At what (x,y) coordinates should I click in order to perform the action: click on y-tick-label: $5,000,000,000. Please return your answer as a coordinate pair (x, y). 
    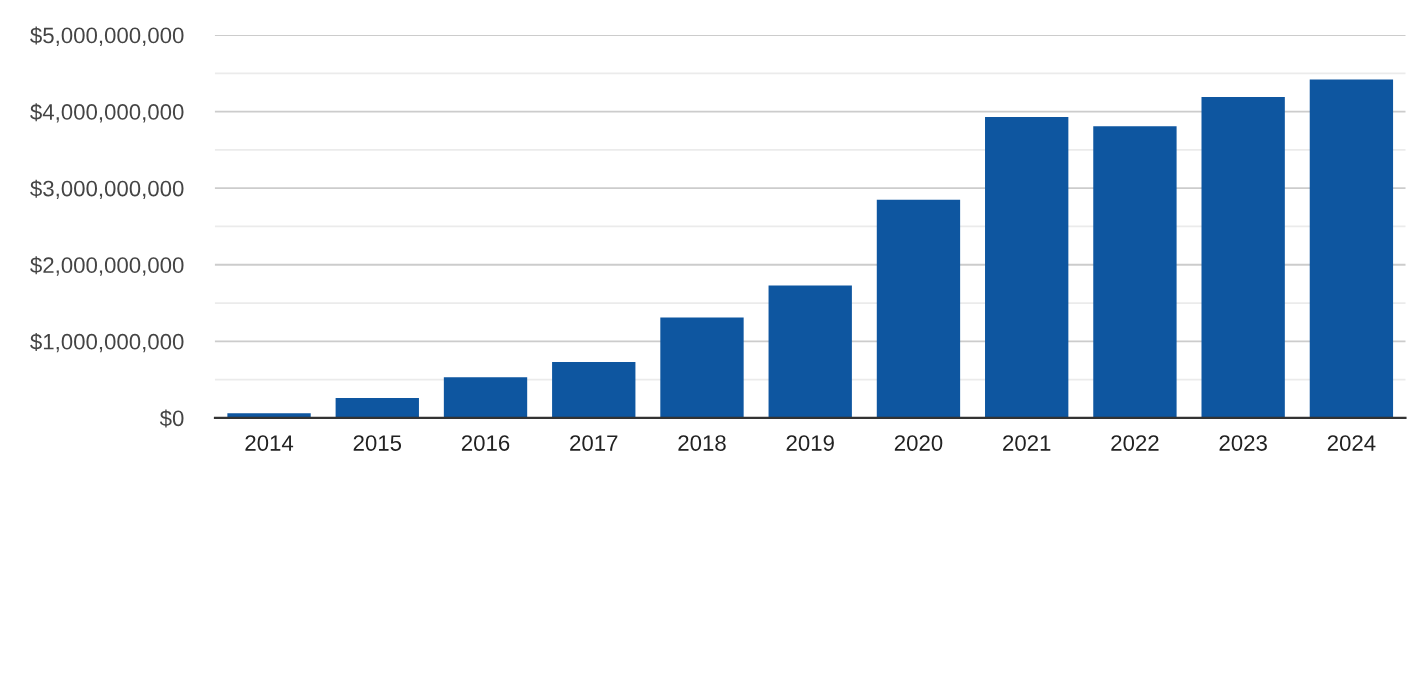
    Looking at the image, I should click on (107, 36).